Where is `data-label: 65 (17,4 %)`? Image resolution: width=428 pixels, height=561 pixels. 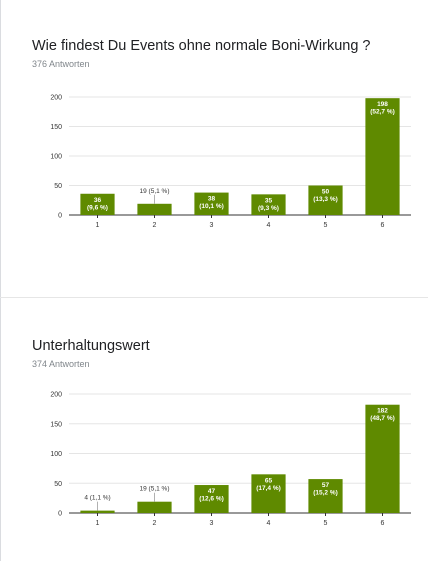 data-label: 65 (17,4 %) is located at coordinates (268, 484).